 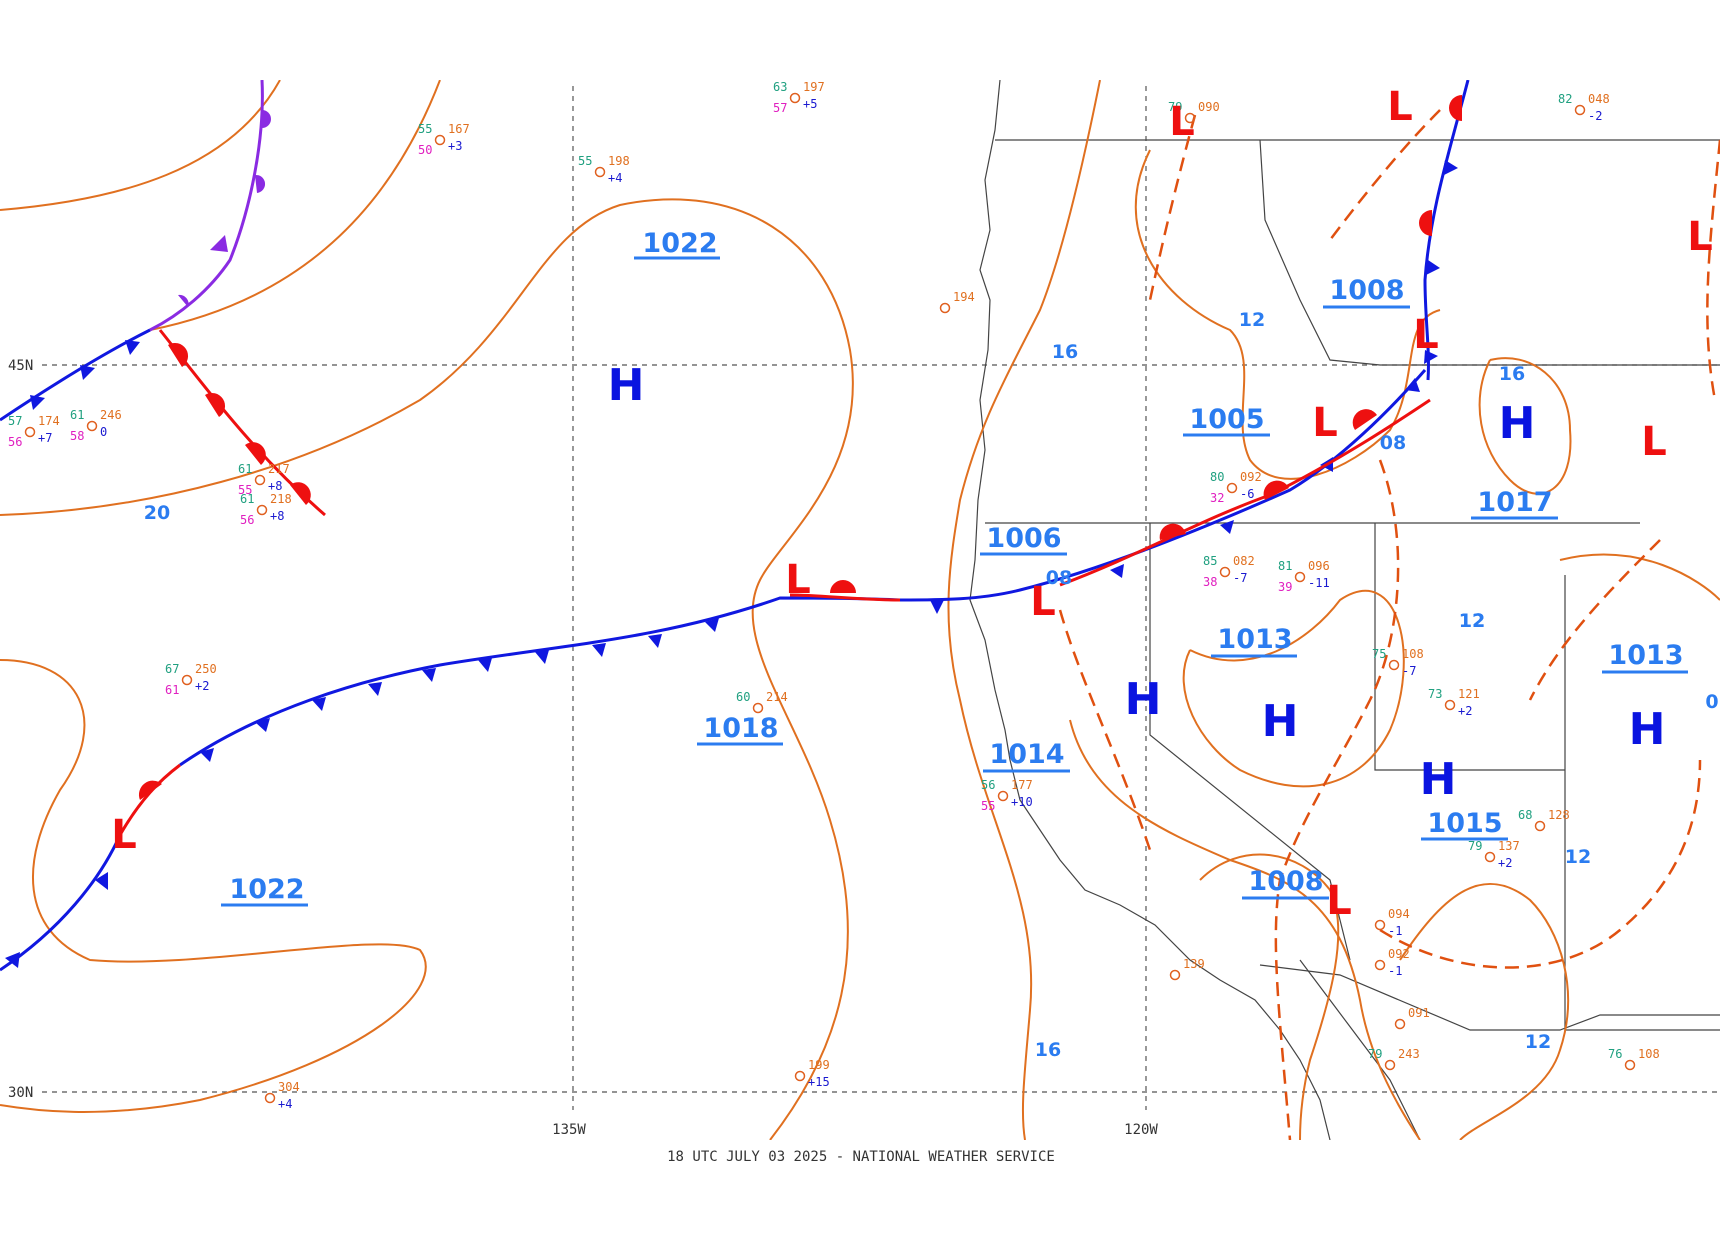 I want to click on station-pressure-tendency: +2, so click(x=1505, y=863).